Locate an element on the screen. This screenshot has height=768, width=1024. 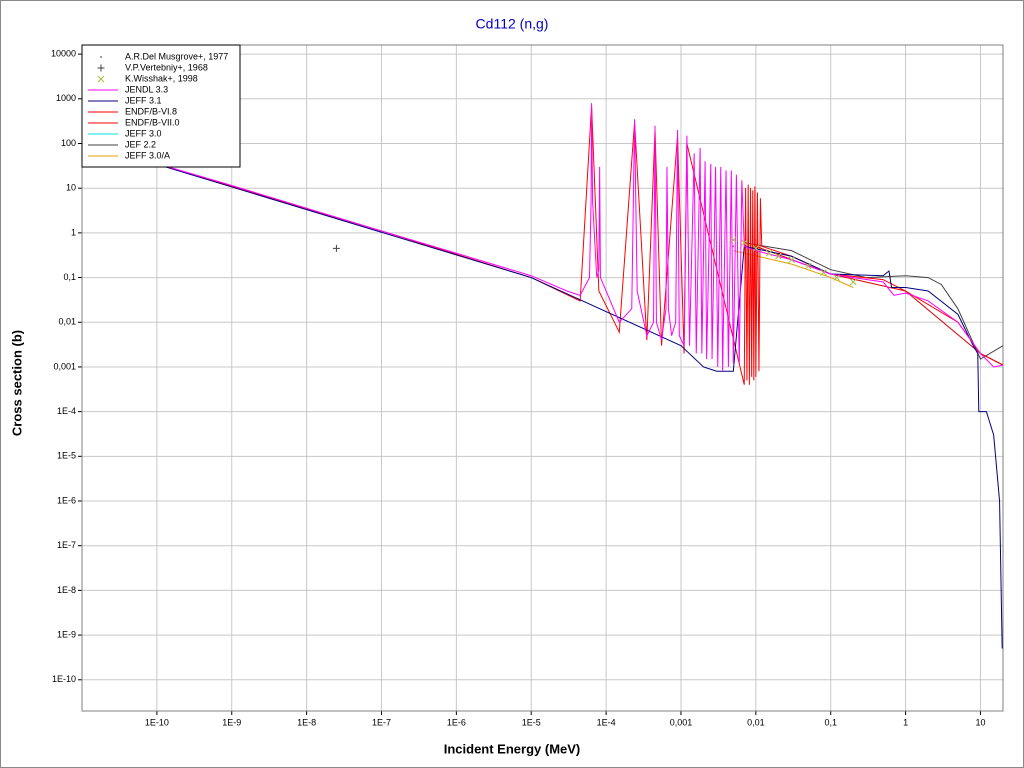
y-tick-label: 1E-8 is located at coordinates (66, 590).